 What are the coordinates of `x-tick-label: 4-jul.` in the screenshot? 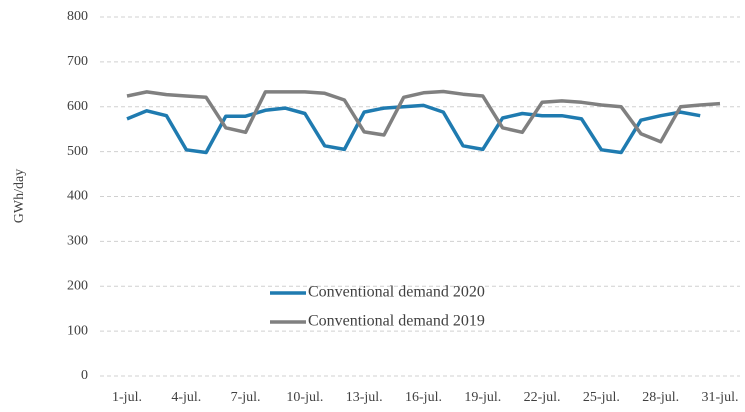 It's located at (186, 397).